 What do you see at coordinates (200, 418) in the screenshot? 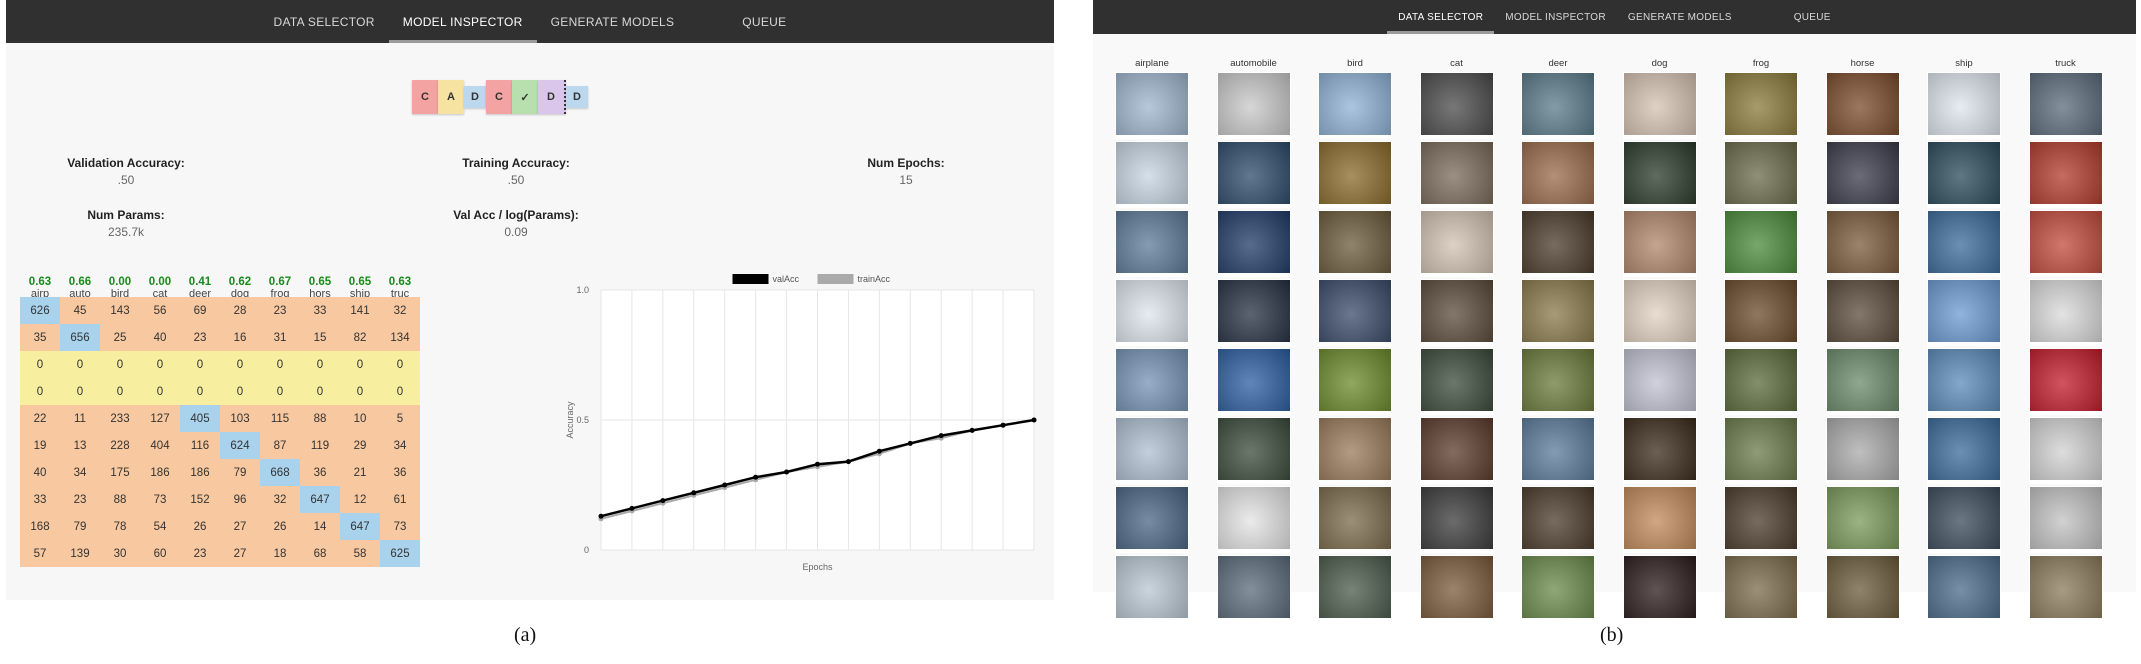
I see `matrix-cell: 405` at bounding box center [200, 418].